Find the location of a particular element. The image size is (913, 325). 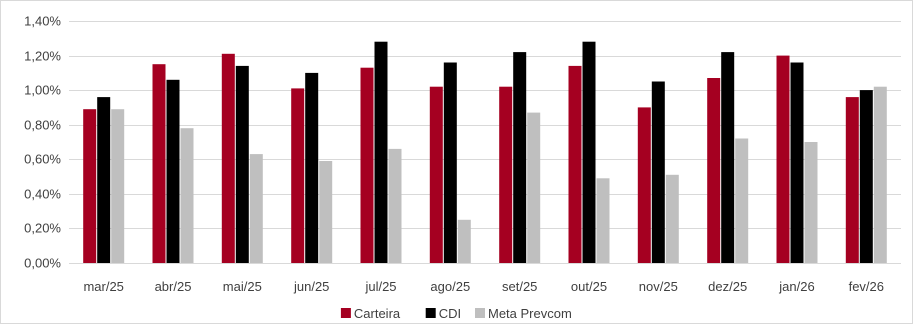

x-tick-label: mar/25 is located at coordinates (103, 286).